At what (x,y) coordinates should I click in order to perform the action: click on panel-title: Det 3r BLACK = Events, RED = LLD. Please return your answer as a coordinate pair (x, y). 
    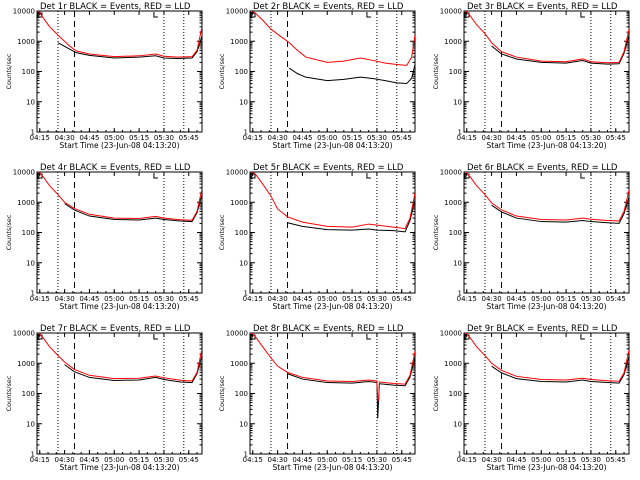
    Looking at the image, I should click on (542, 7).